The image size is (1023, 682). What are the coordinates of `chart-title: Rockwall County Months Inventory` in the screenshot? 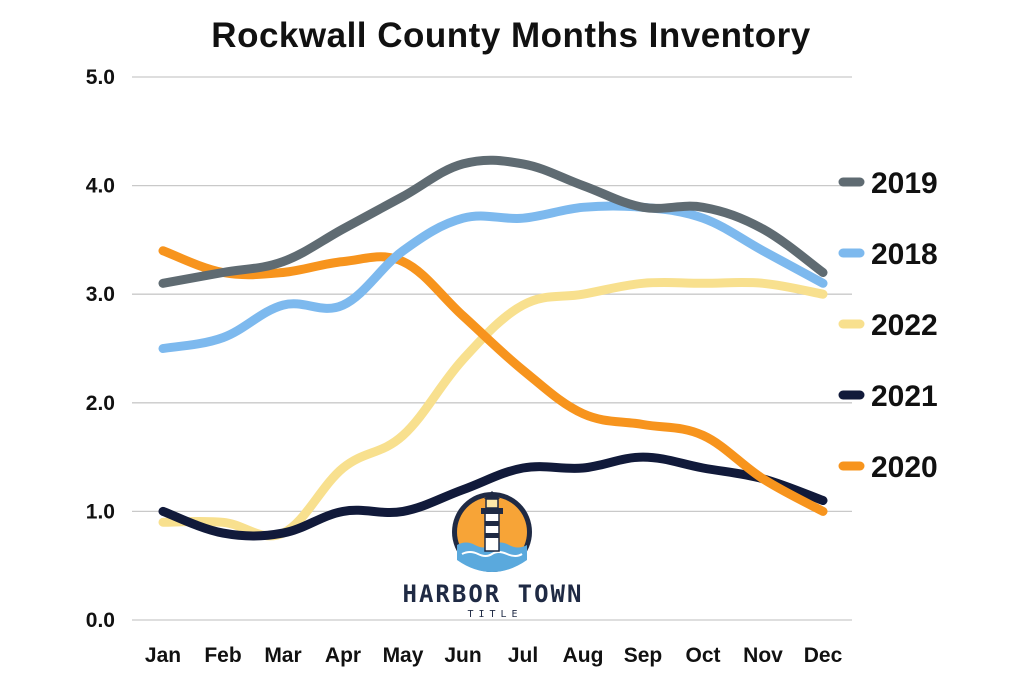 It's located at (510, 35).